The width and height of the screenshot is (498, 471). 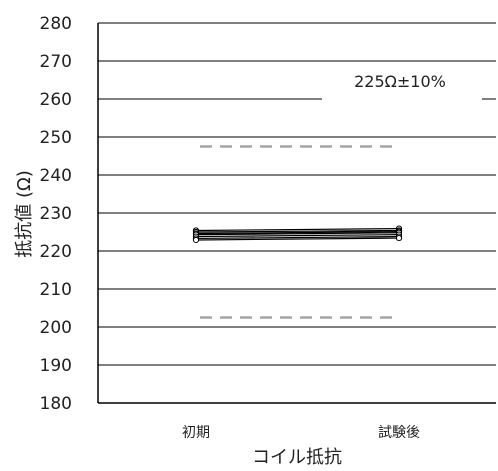 I want to click on y-tick-label-260: 260, so click(x=56, y=100).